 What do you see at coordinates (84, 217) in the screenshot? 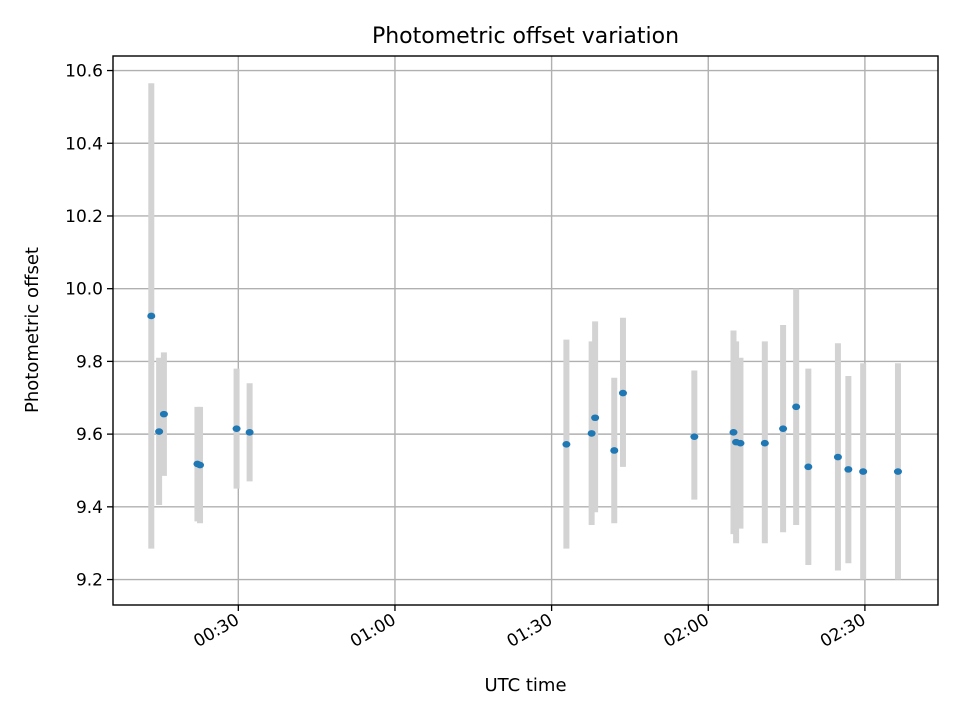
I see `y-tick-label: 10.2` at bounding box center [84, 217].